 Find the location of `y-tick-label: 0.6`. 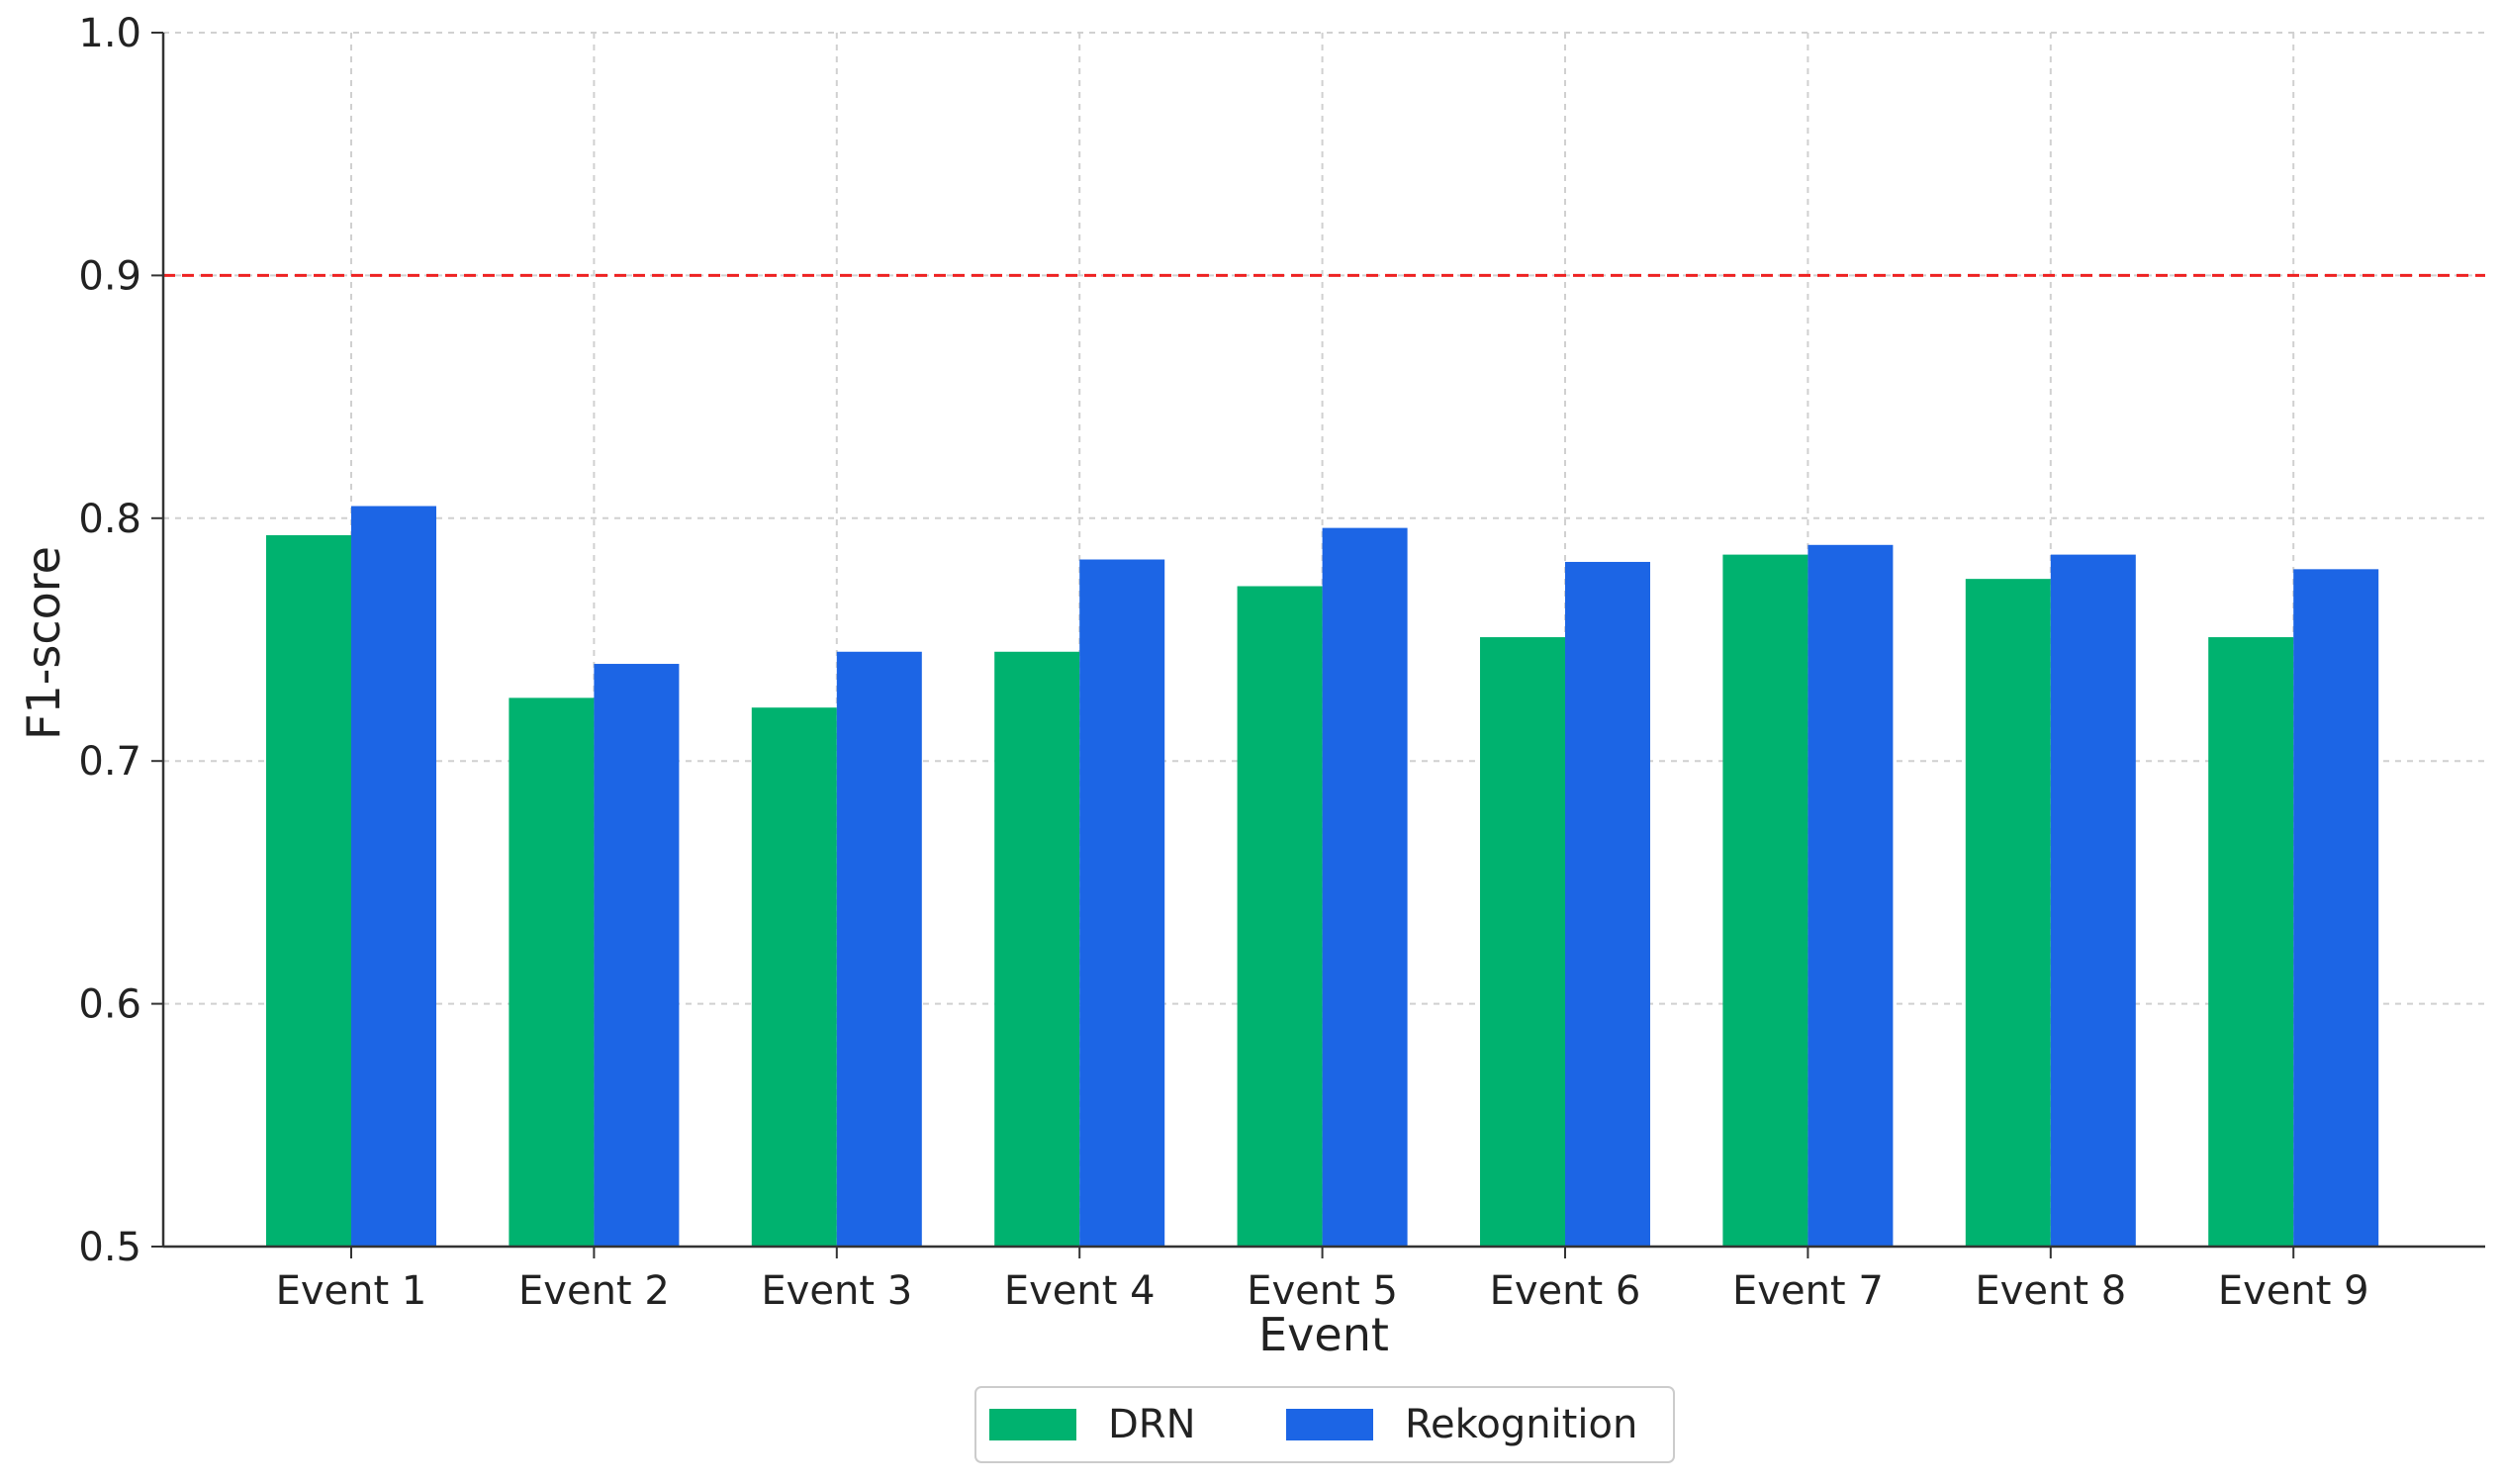

y-tick-label: 0.6 is located at coordinates (109, 1005).